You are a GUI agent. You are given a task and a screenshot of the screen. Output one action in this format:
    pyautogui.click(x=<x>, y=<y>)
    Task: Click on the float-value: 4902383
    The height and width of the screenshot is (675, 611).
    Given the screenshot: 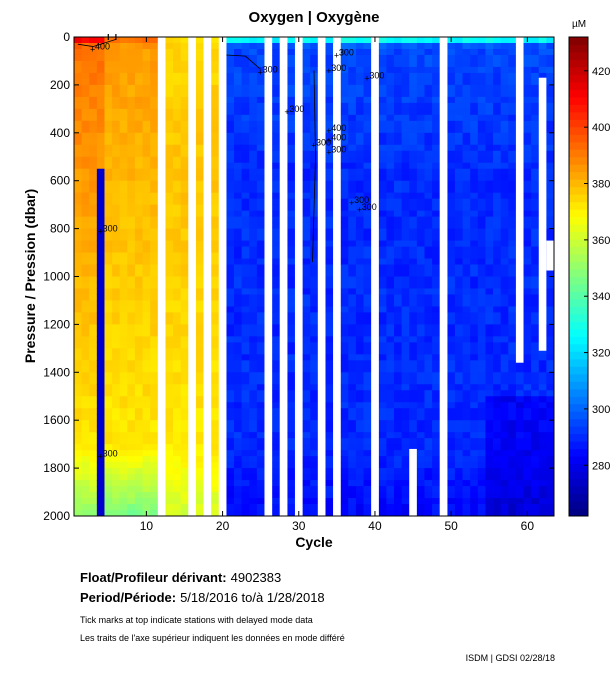 What is the action you would take?
    pyautogui.click(x=256, y=577)
    